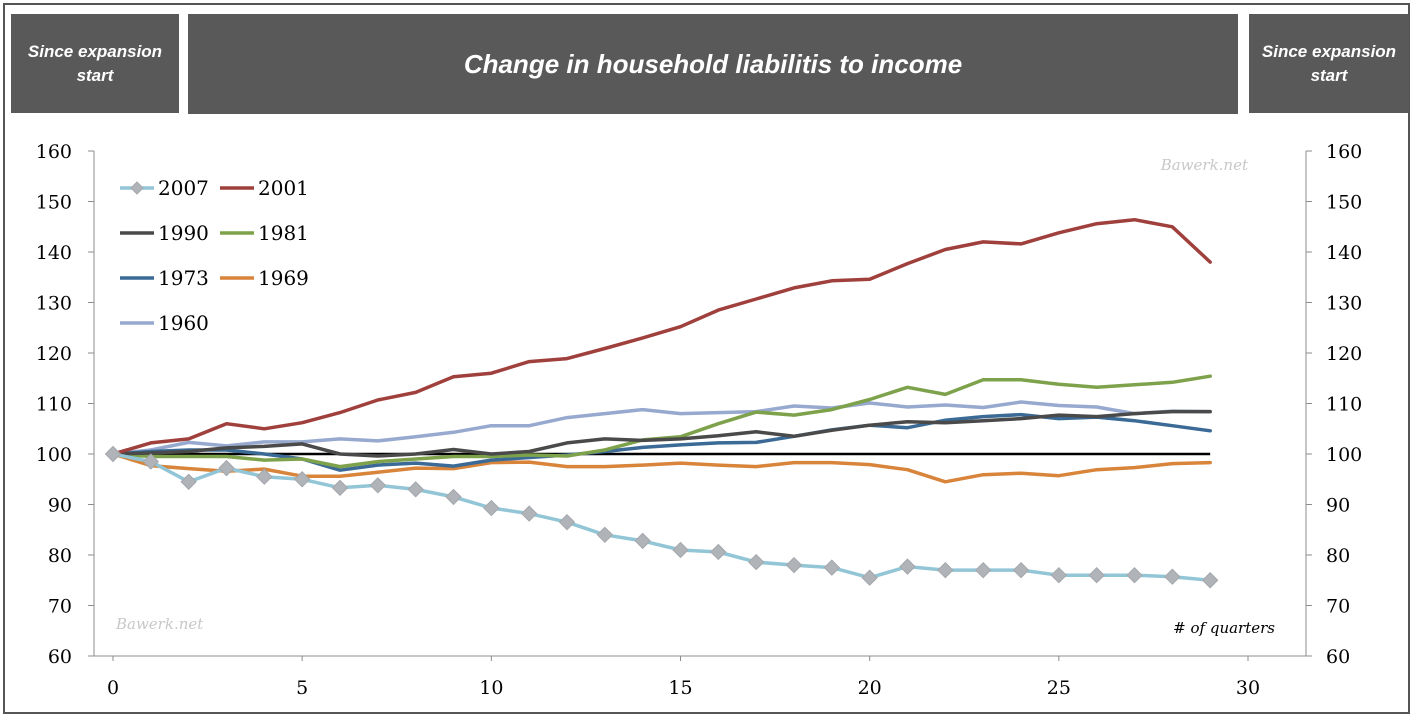 The width and height of the screenshot is (1417, 720). What do you see at coordinates (491, 688) in the screenshot?
I see `x-tick-label: 10` at bounding box center [491, 688].